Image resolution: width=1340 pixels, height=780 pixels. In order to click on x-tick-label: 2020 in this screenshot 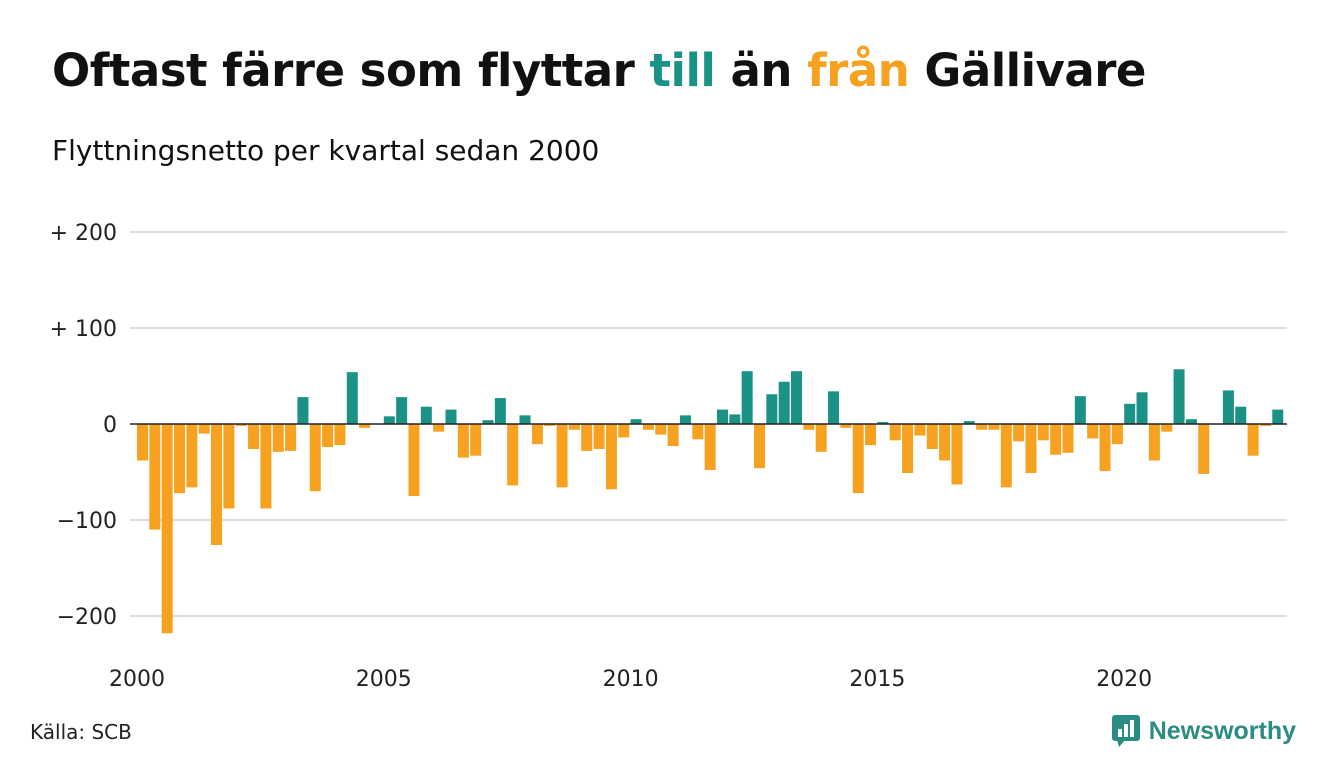, I will do `click(1124, 679)`.